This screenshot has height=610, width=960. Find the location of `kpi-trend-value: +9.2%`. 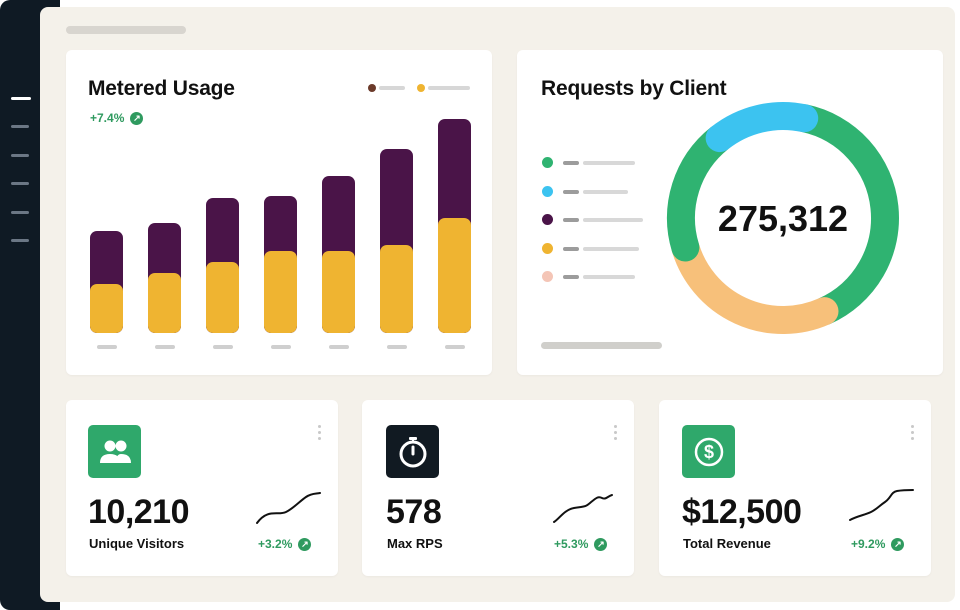

kpi-trend-value: +9.2% is located at coordinates (868, 544).